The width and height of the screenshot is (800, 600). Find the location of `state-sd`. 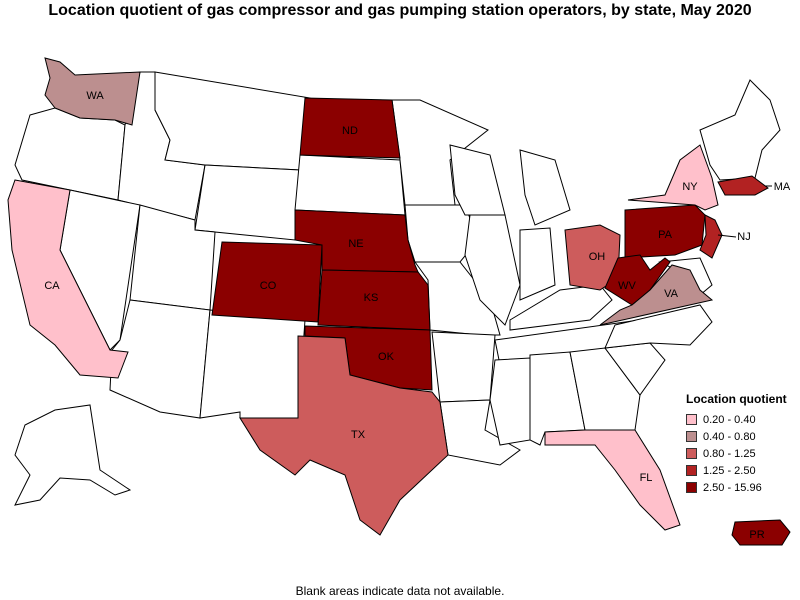

state-sd is located at coordinates (350, 185).